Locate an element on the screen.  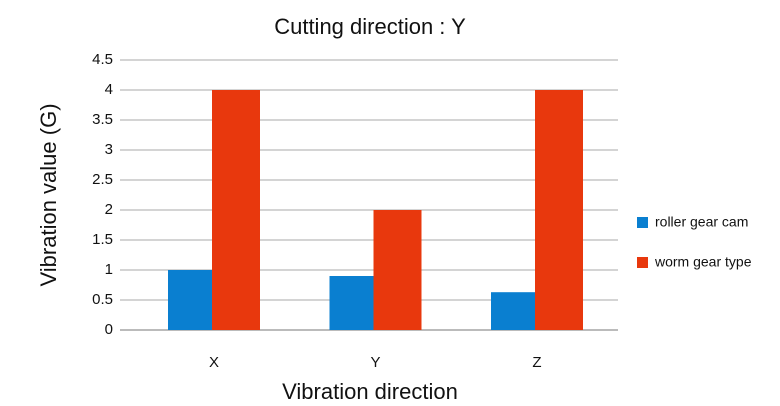
y-tick-label: 3 is located at coordinates (109, 149).